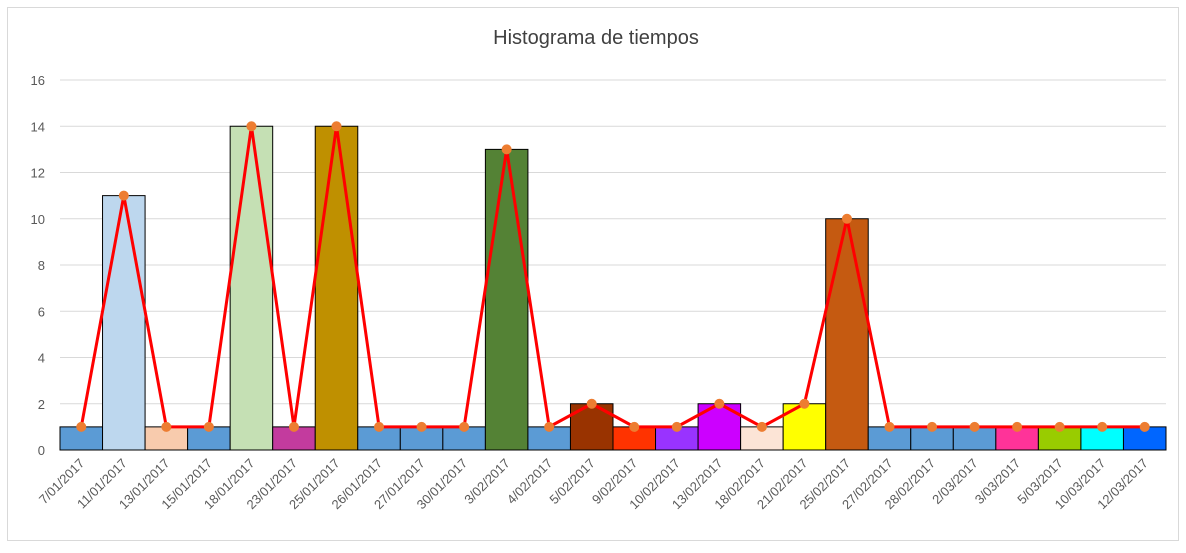  I want to click on y-tick-label: 8, so click(41, 265).